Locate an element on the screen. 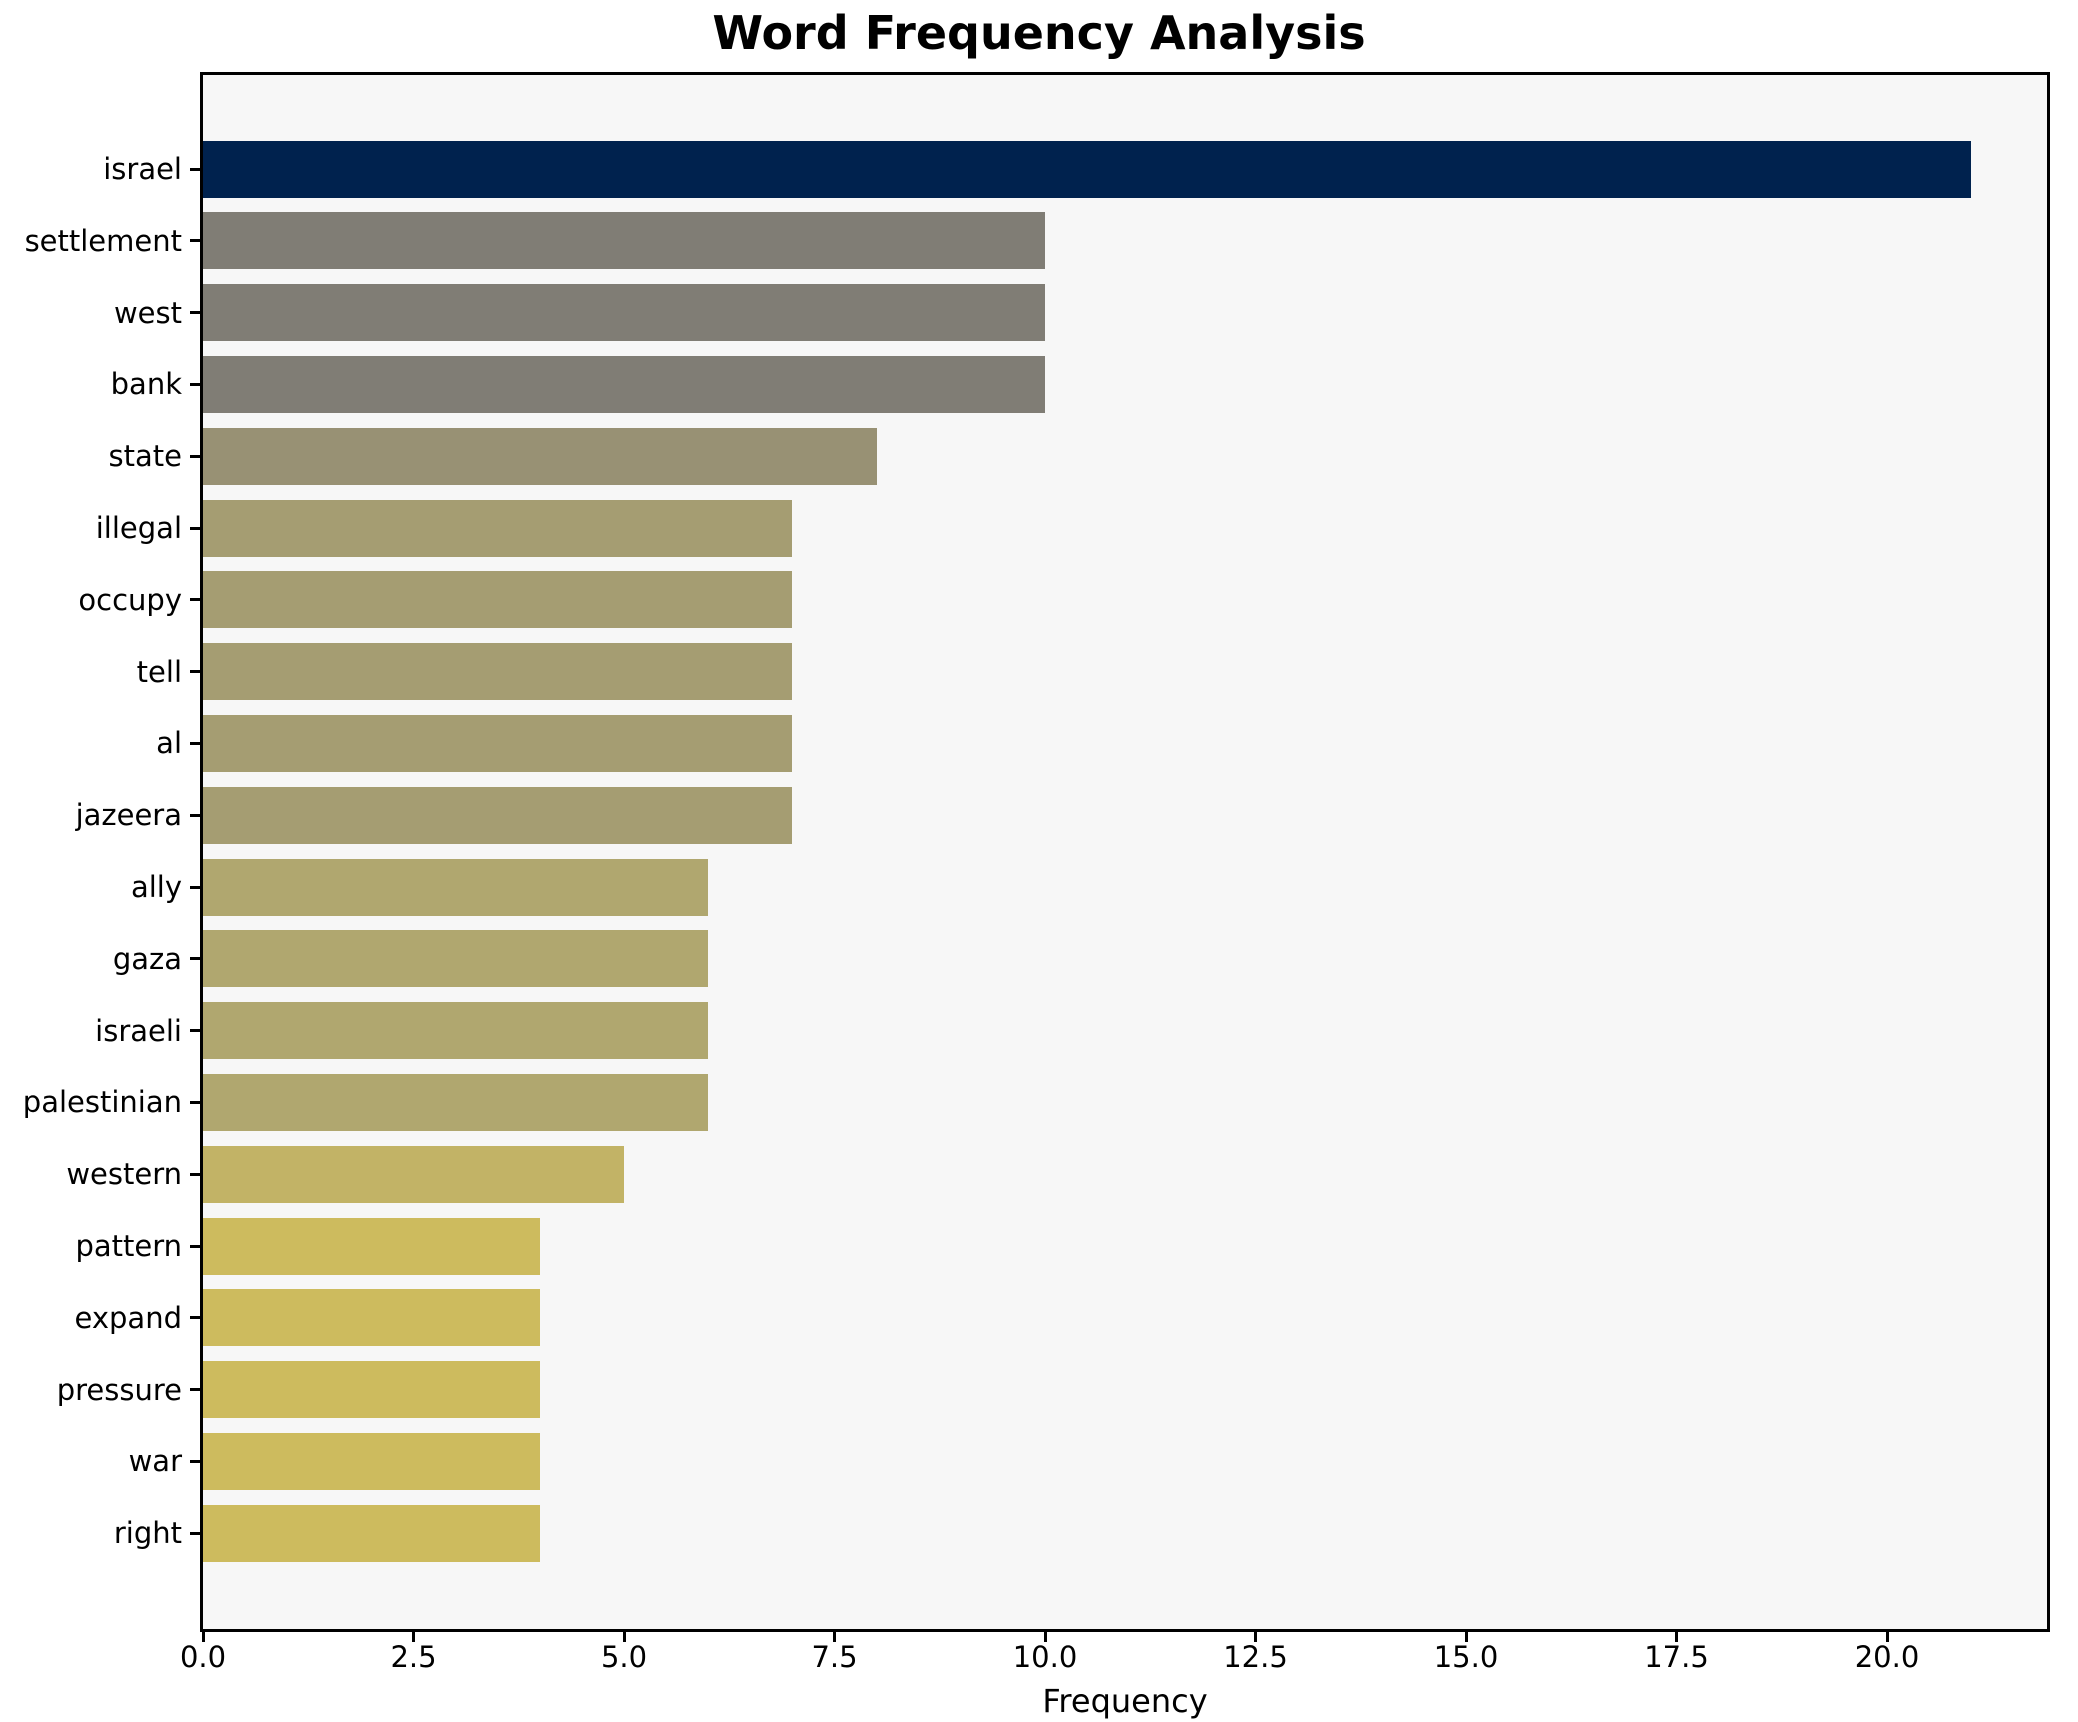 The width and height of the screenshot is (2078, 1722). y-tick-label-gaza: gaza is located at coordinates (147, 958).